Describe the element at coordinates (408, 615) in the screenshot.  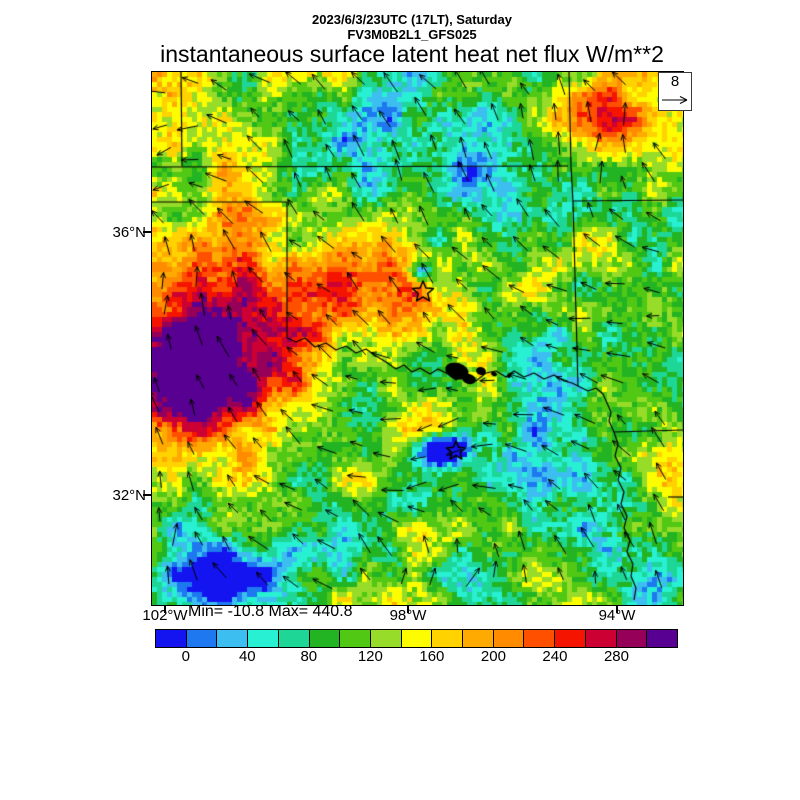
I see `lon-tick-label-98w: 98°W` at that location.